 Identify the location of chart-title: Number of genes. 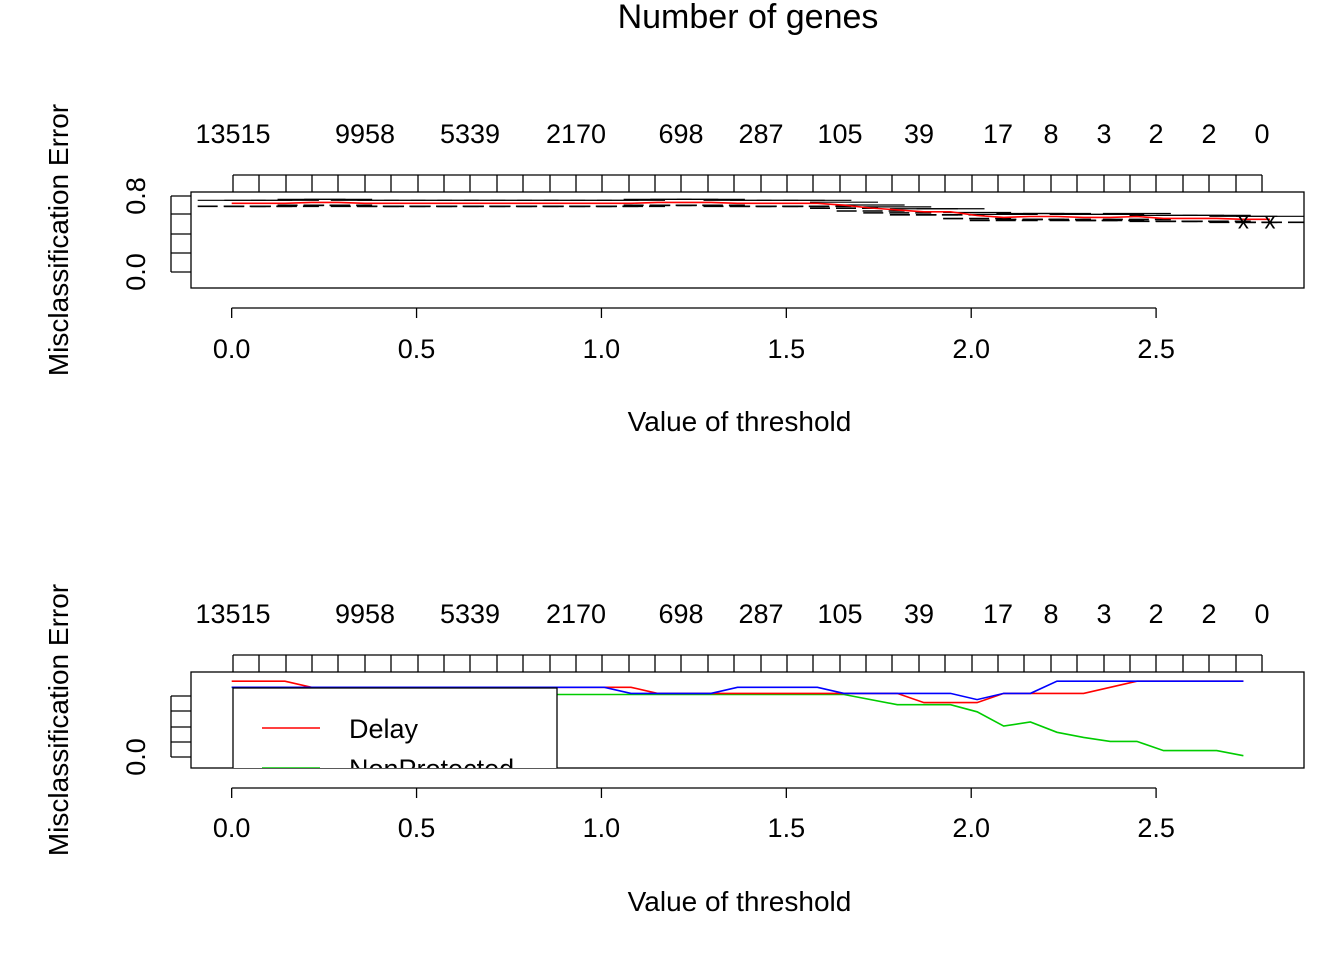
(748, 18).